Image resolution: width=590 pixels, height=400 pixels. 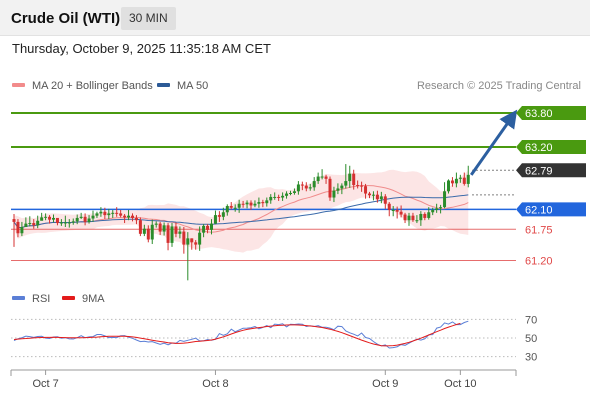 What do you see at coordinates (18, 298) in the screenshot?
I see `legend-rsi-swatch` at bounding box center [18, 298].